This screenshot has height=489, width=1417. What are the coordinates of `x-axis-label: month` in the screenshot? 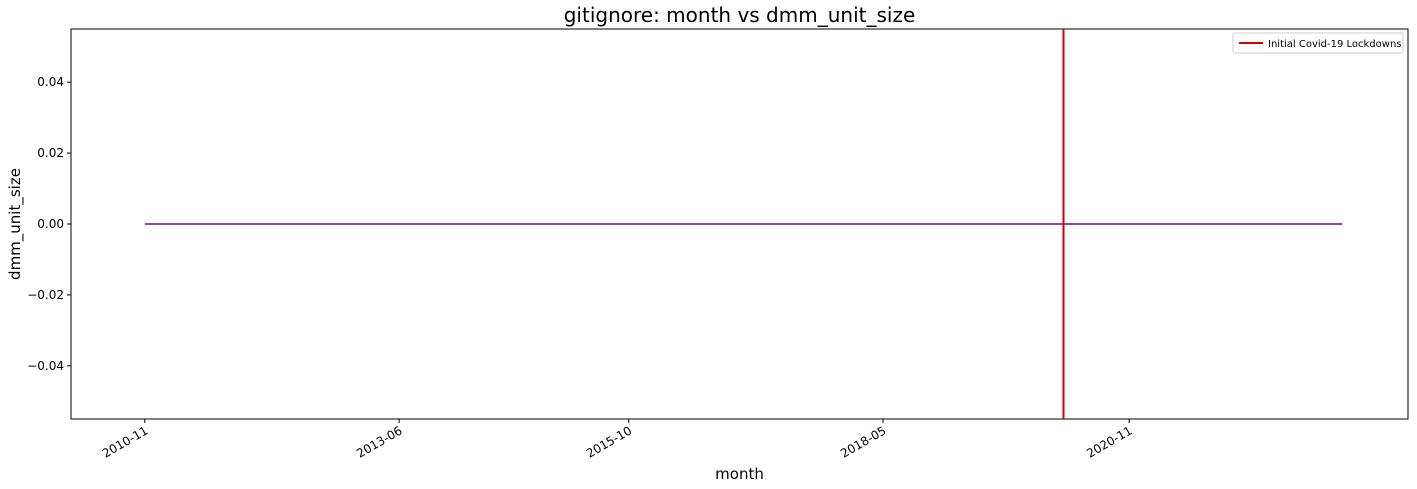 It's located at (739, 474).